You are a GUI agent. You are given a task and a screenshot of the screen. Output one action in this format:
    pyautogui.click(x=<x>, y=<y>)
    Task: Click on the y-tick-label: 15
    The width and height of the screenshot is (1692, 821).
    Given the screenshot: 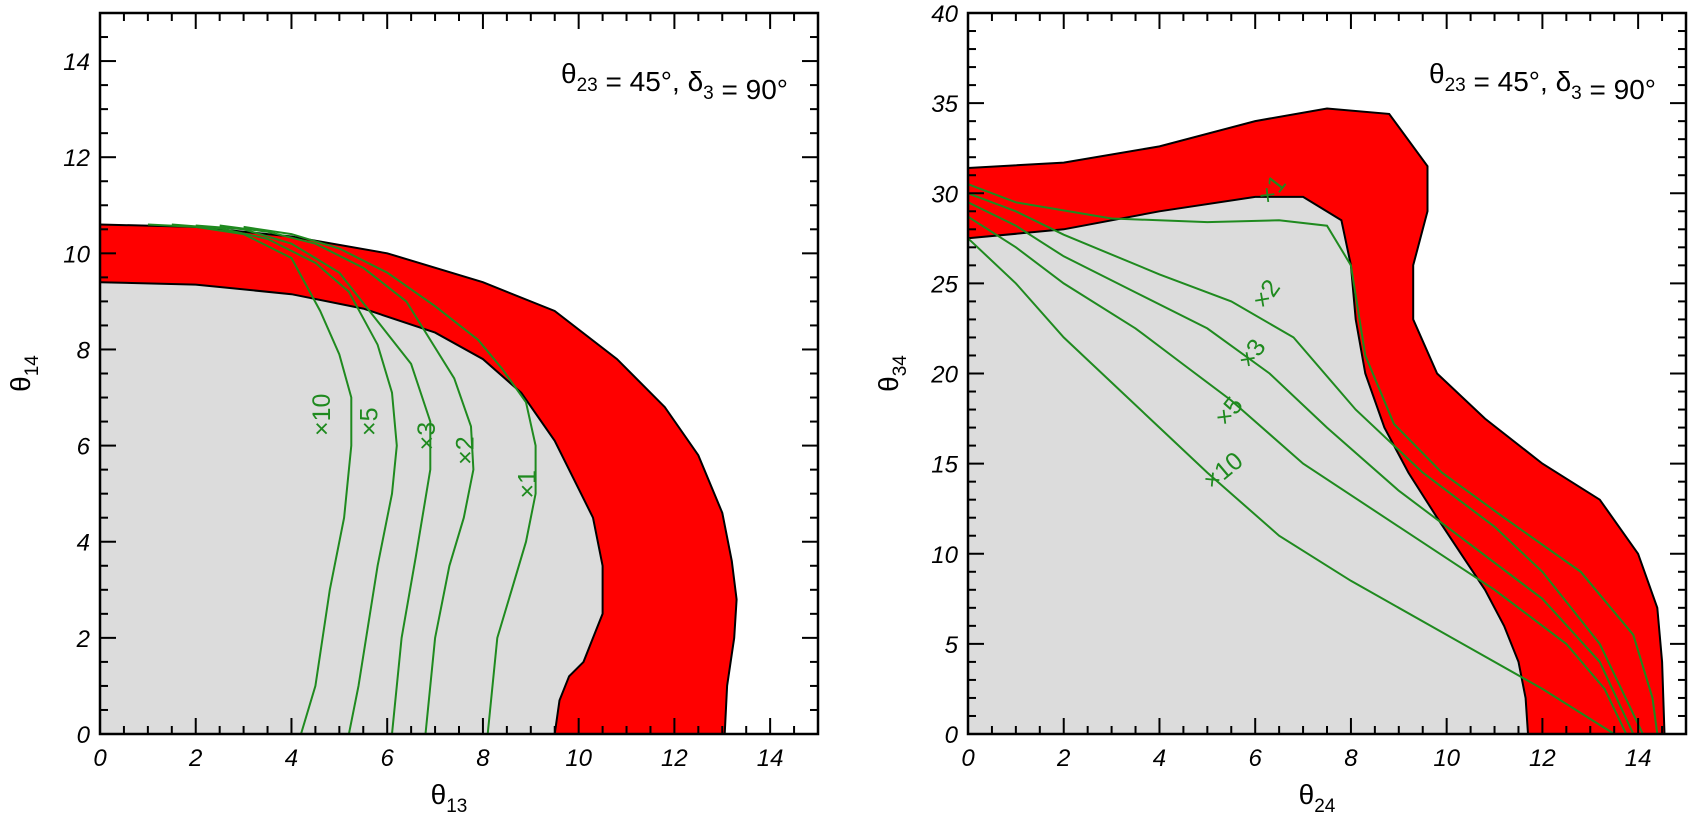 What is the action you would take?
    pyautogui.click(x=944, y=465)
    